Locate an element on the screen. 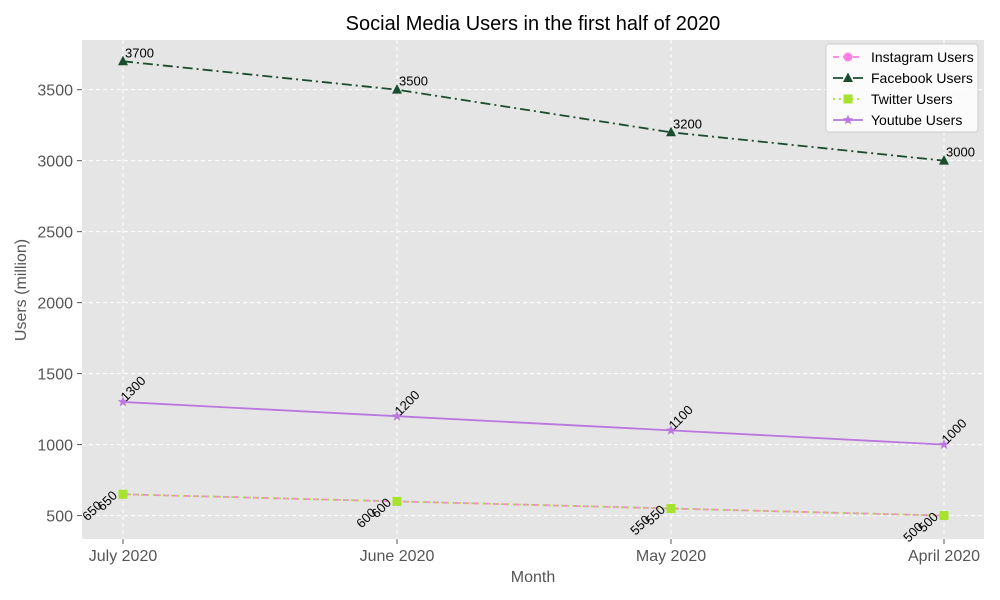 This screenshot has width=1000, height=600. x-tick-label: June 2020 is located at coordinates (397, 556).